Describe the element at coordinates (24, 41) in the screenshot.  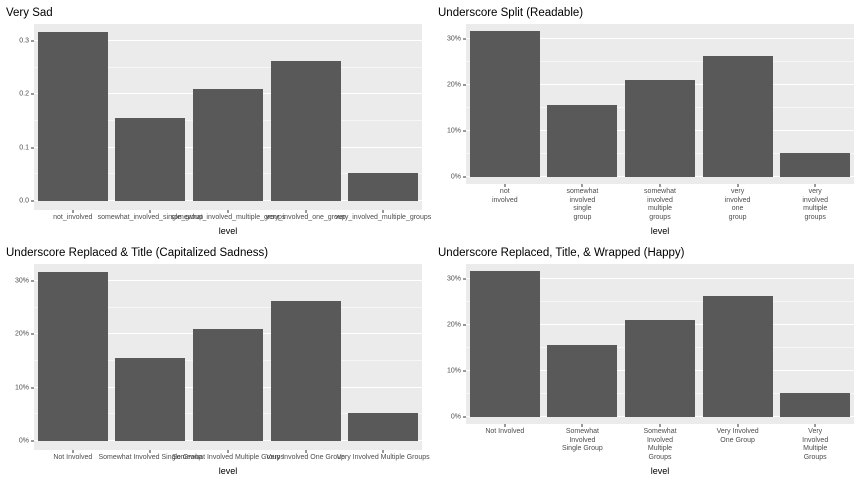
I see `y-tick-label: 0.3` at that location.